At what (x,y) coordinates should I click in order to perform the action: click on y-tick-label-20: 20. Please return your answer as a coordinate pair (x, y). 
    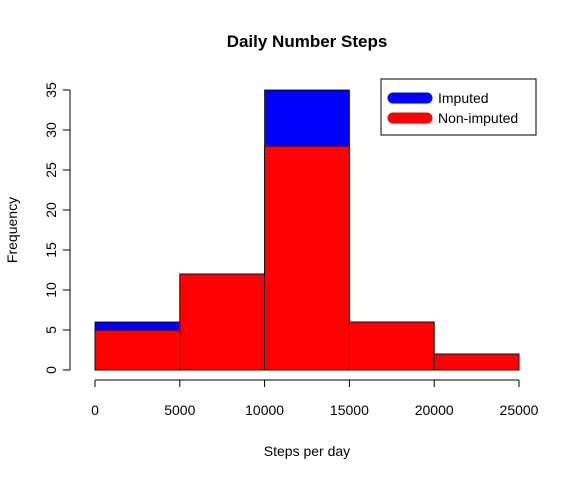
    Looking at the image, I should click on (51, 210).